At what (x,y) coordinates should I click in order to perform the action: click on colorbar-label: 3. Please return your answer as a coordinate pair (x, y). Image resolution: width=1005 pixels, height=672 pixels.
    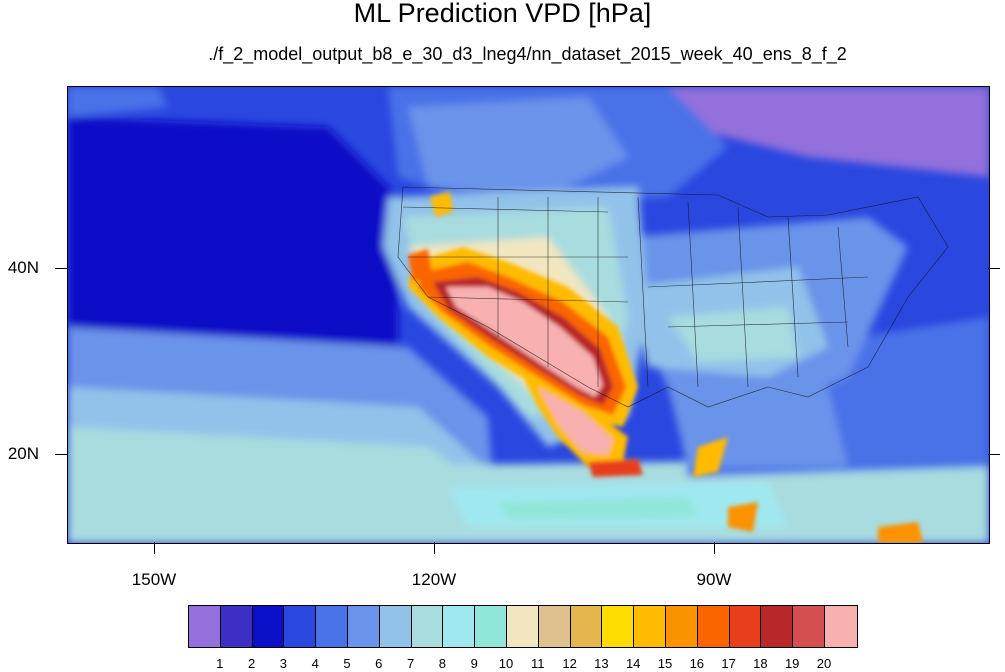
    Looking at the image, I should click on (283, 663).